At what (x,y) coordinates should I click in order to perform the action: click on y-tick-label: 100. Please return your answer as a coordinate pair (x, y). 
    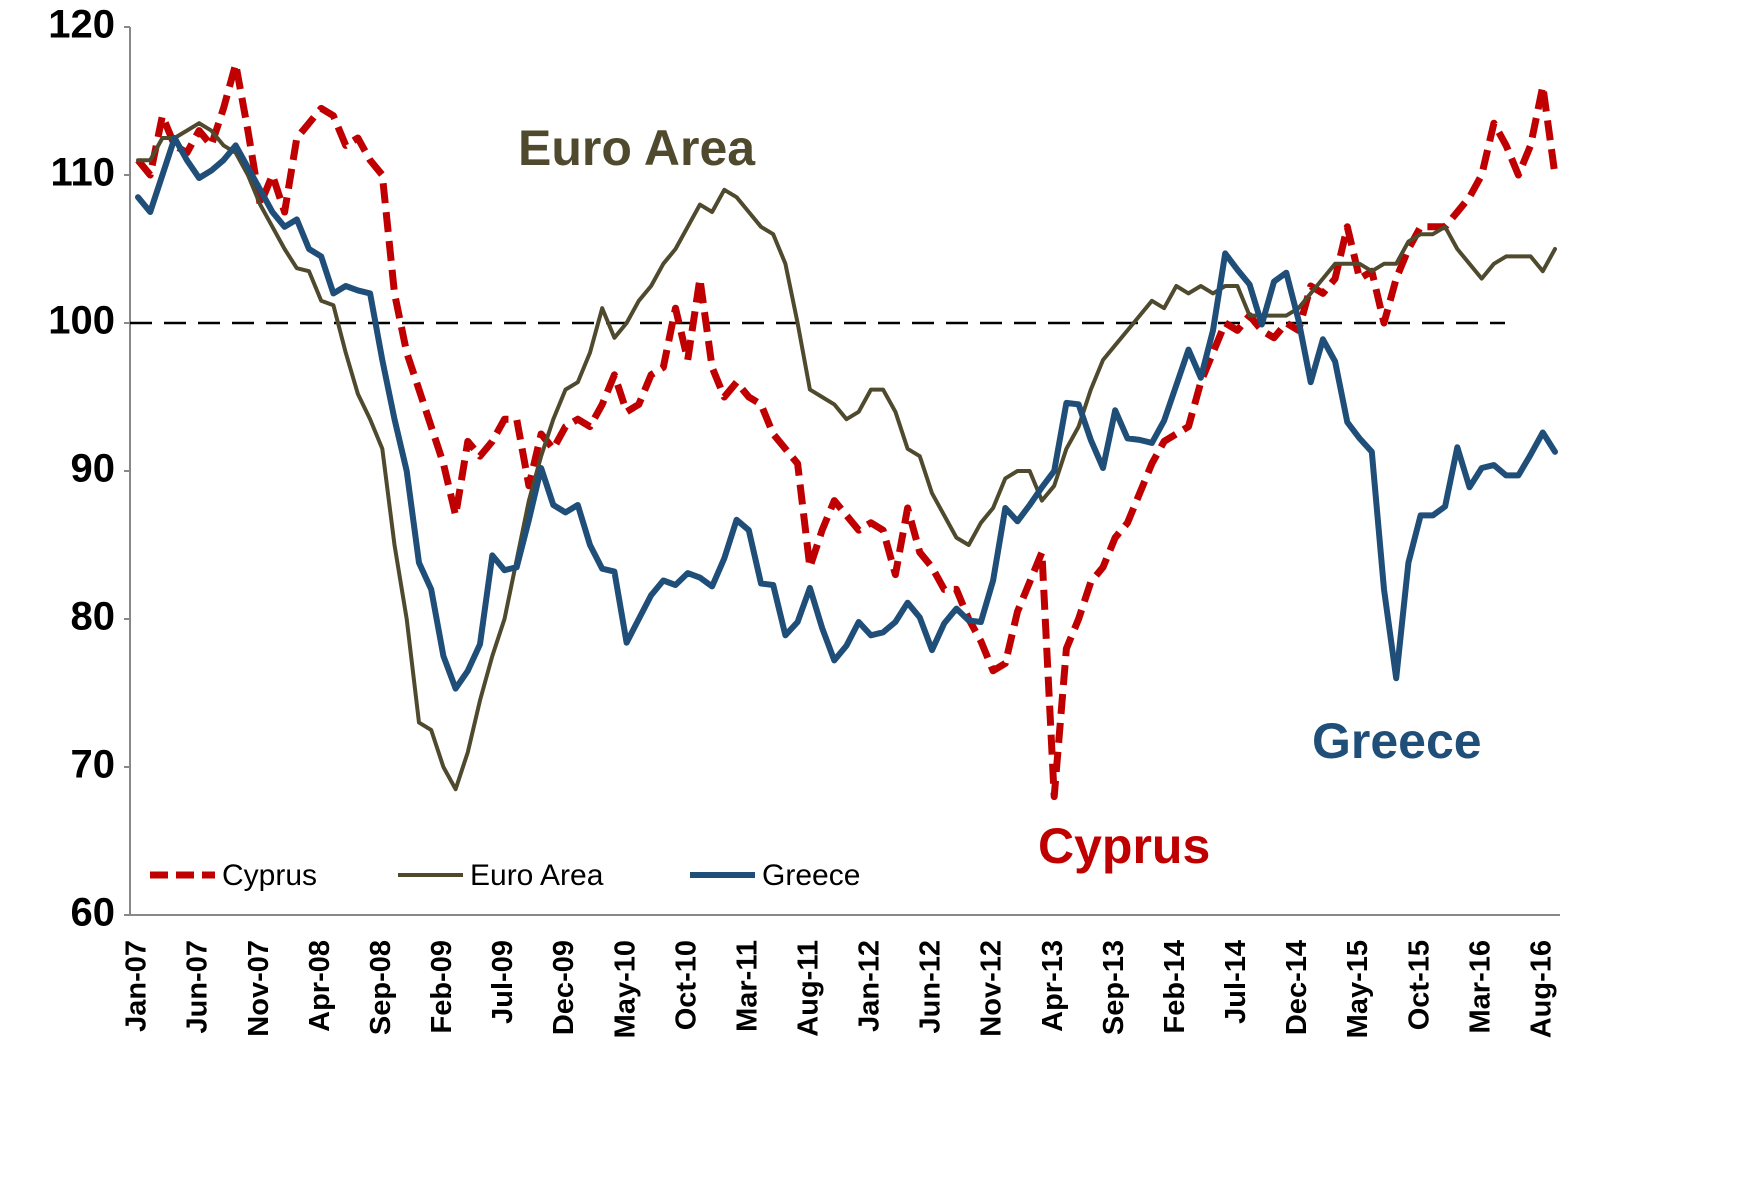
    Looking at the image, I should click on (81, 321).